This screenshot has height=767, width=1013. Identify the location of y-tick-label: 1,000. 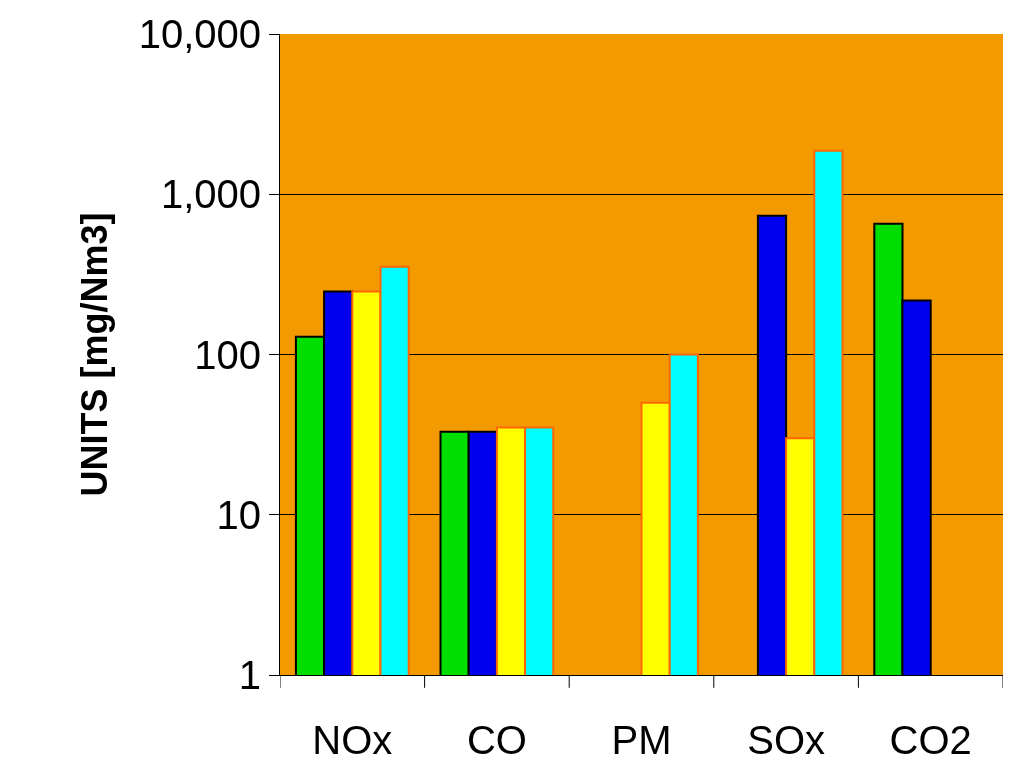
(210, 194).